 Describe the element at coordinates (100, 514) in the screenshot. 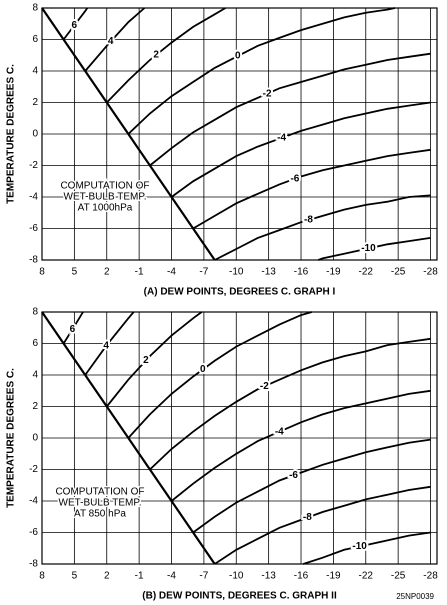

I see `annotation: AT 850 hPa` at that location.